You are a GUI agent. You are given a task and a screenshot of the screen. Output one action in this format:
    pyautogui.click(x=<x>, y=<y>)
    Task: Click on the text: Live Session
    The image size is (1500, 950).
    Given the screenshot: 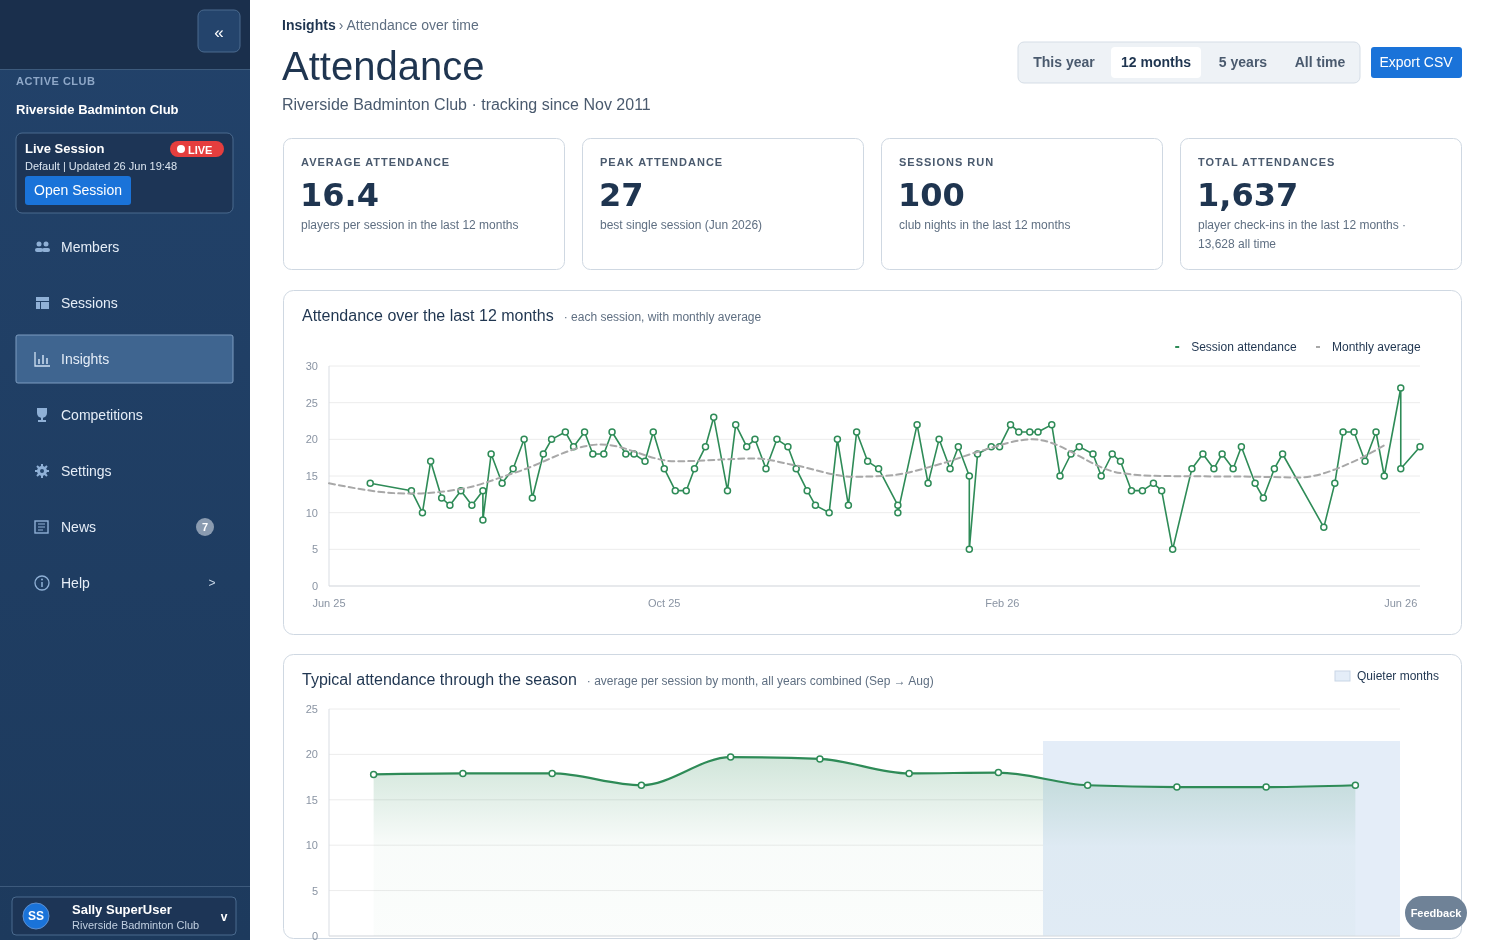 What is the action you would take?
    pyautogui.click(x=65, y=148)
    